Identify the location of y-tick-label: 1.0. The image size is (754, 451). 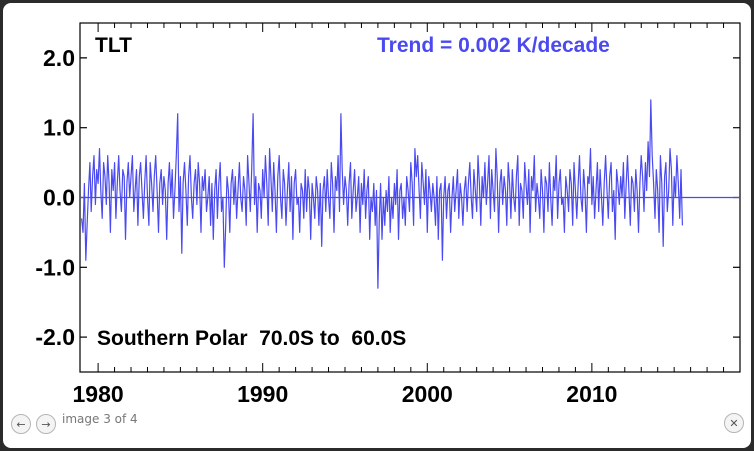
(59, 128).